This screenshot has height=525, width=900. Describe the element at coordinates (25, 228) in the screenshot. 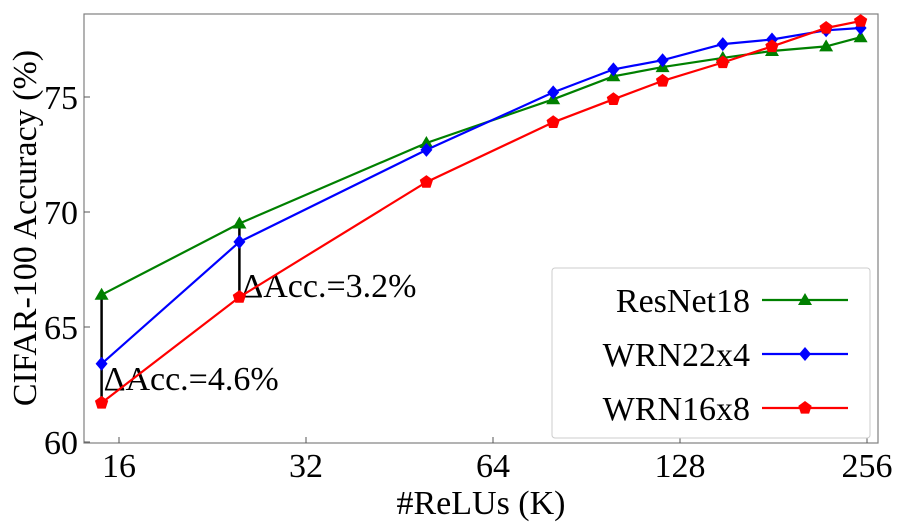

I see `y-axis-label: CIFAR-100 Accuracy (%)` at that location.